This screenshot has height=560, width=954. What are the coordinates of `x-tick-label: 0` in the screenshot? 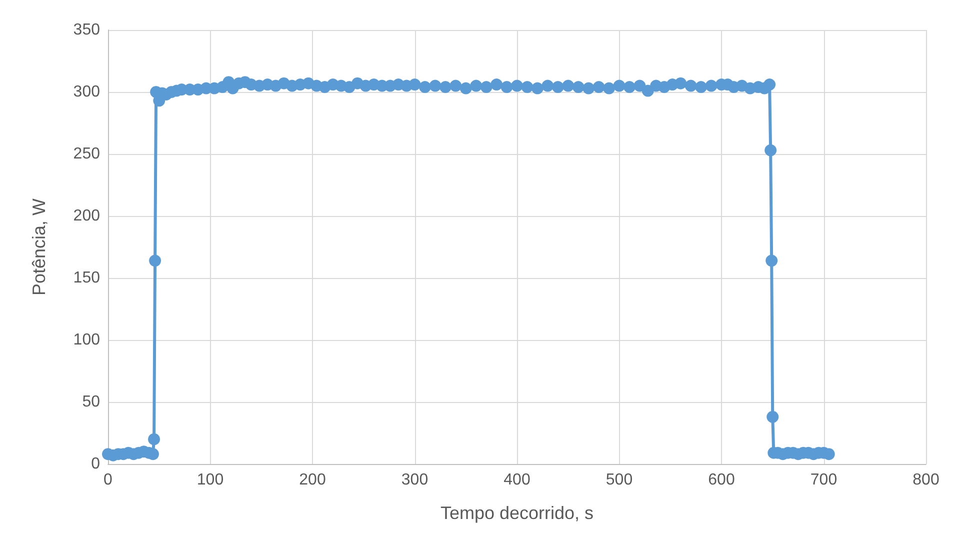 It's located at (108, 480).